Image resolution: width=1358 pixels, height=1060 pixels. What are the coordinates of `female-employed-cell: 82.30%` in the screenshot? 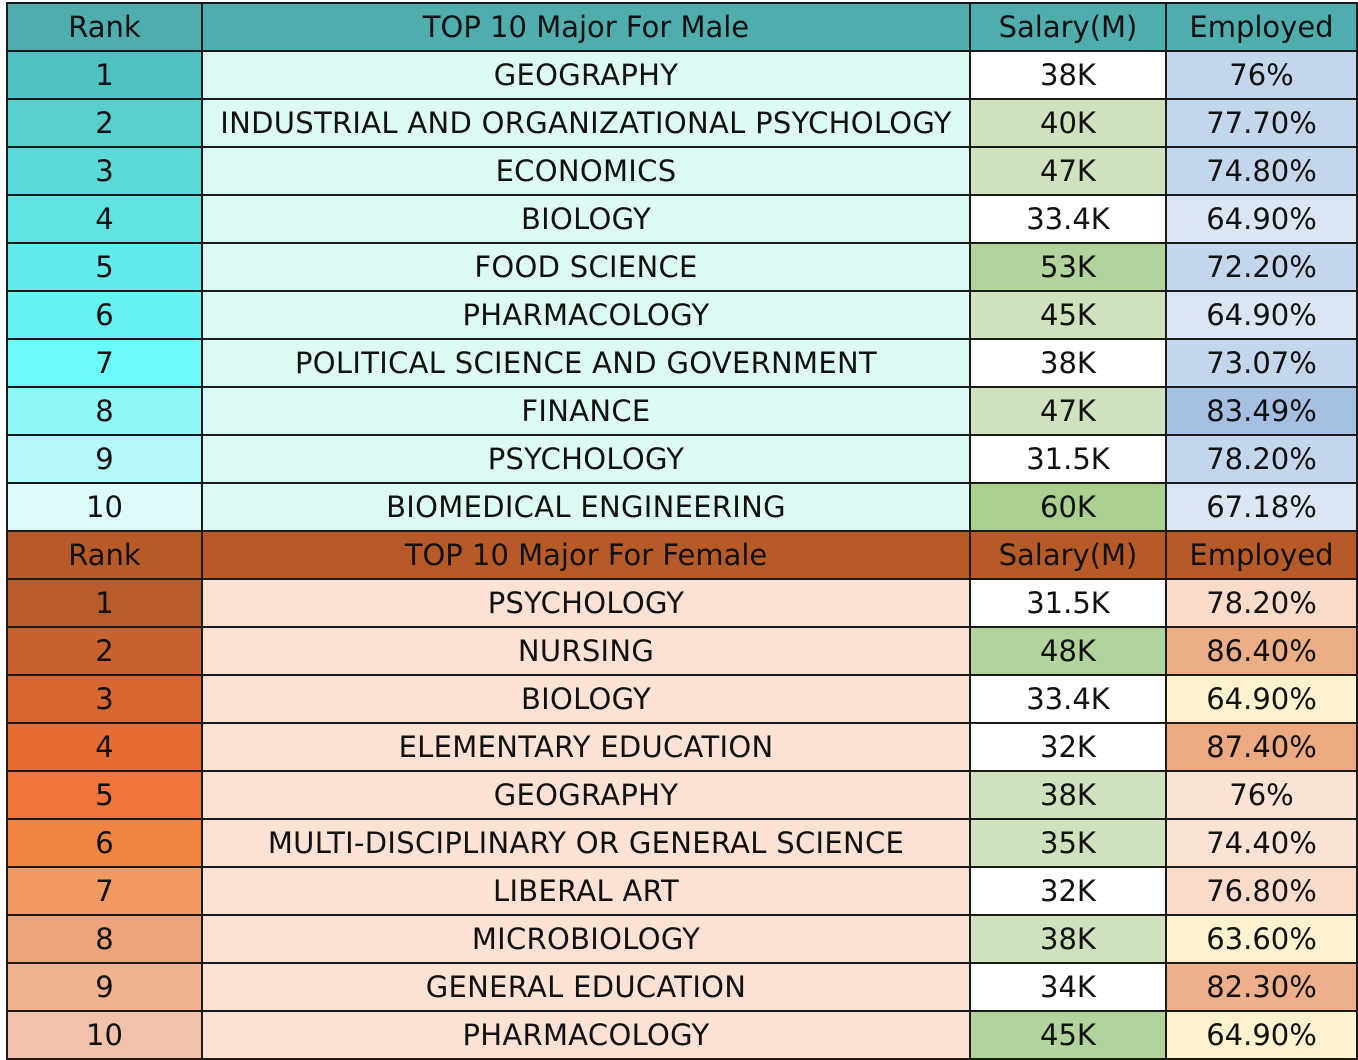 It's located at (1261, 987).